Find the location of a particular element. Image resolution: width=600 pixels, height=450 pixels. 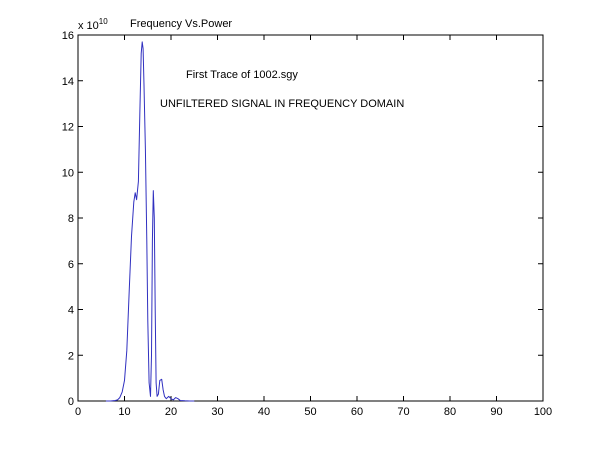

x-tick-label: 70 is located at coordinates (403, 412).